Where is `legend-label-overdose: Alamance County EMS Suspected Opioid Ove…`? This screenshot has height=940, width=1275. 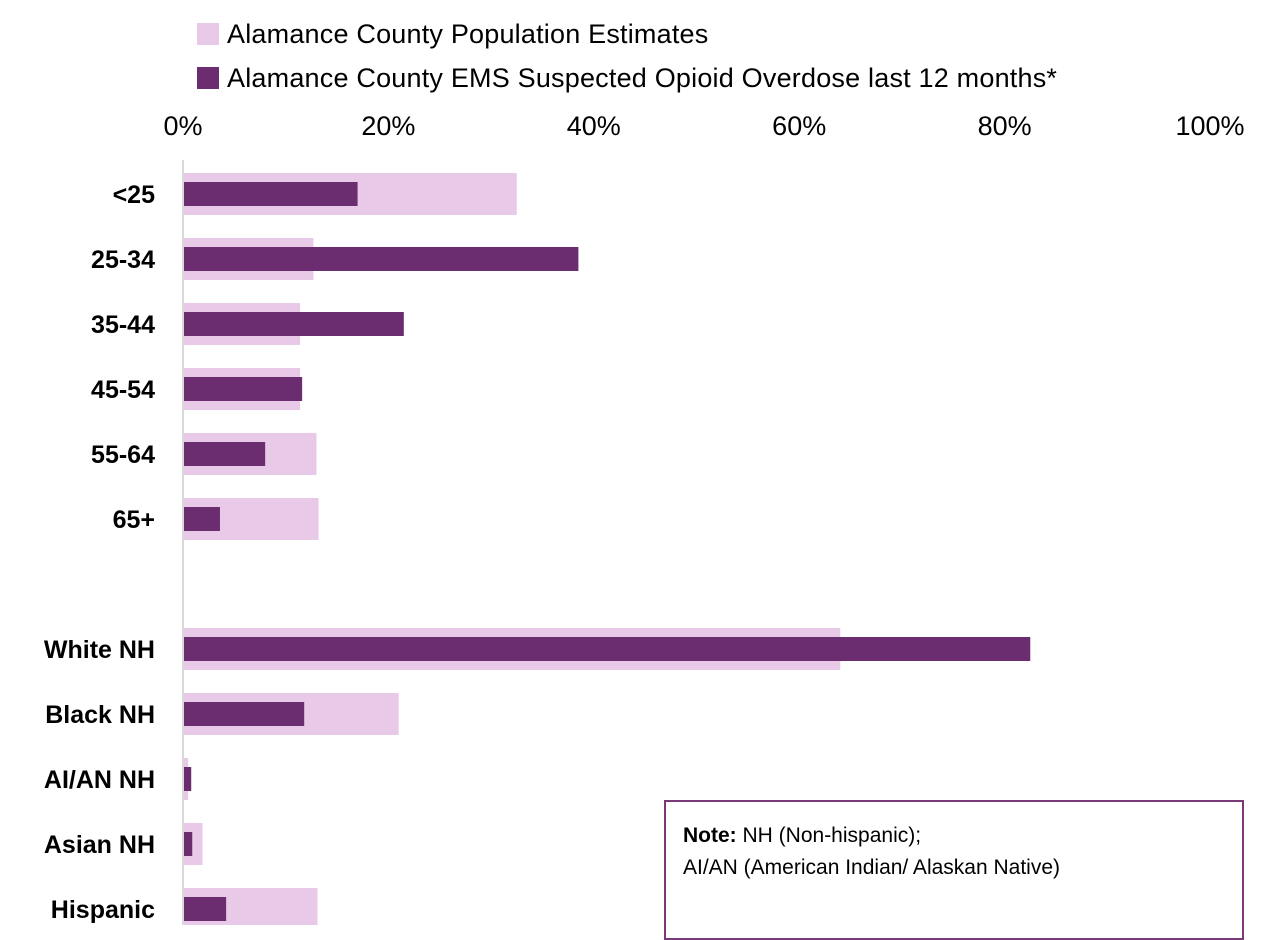 legend-label-overdose: Alamance County EMS Suspected Opioid Ove… is located at coordinates (642, 77).